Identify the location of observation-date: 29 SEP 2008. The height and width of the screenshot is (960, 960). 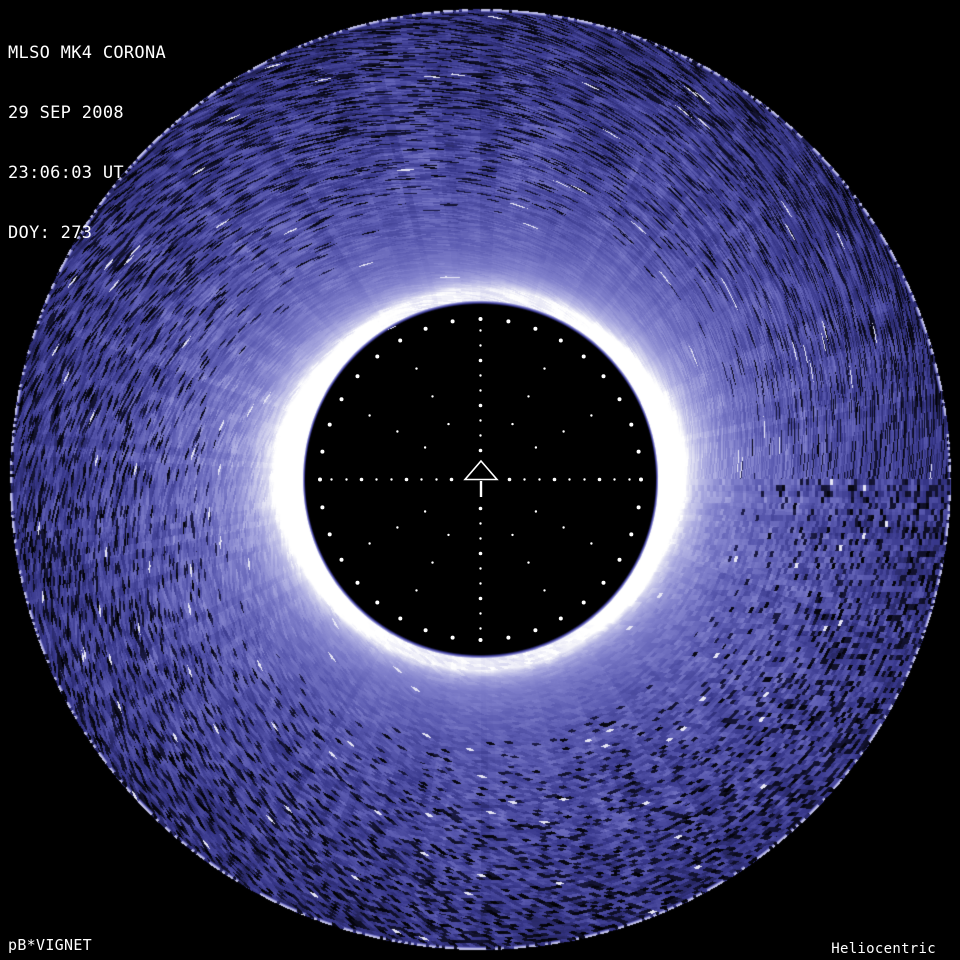
(66, 113).